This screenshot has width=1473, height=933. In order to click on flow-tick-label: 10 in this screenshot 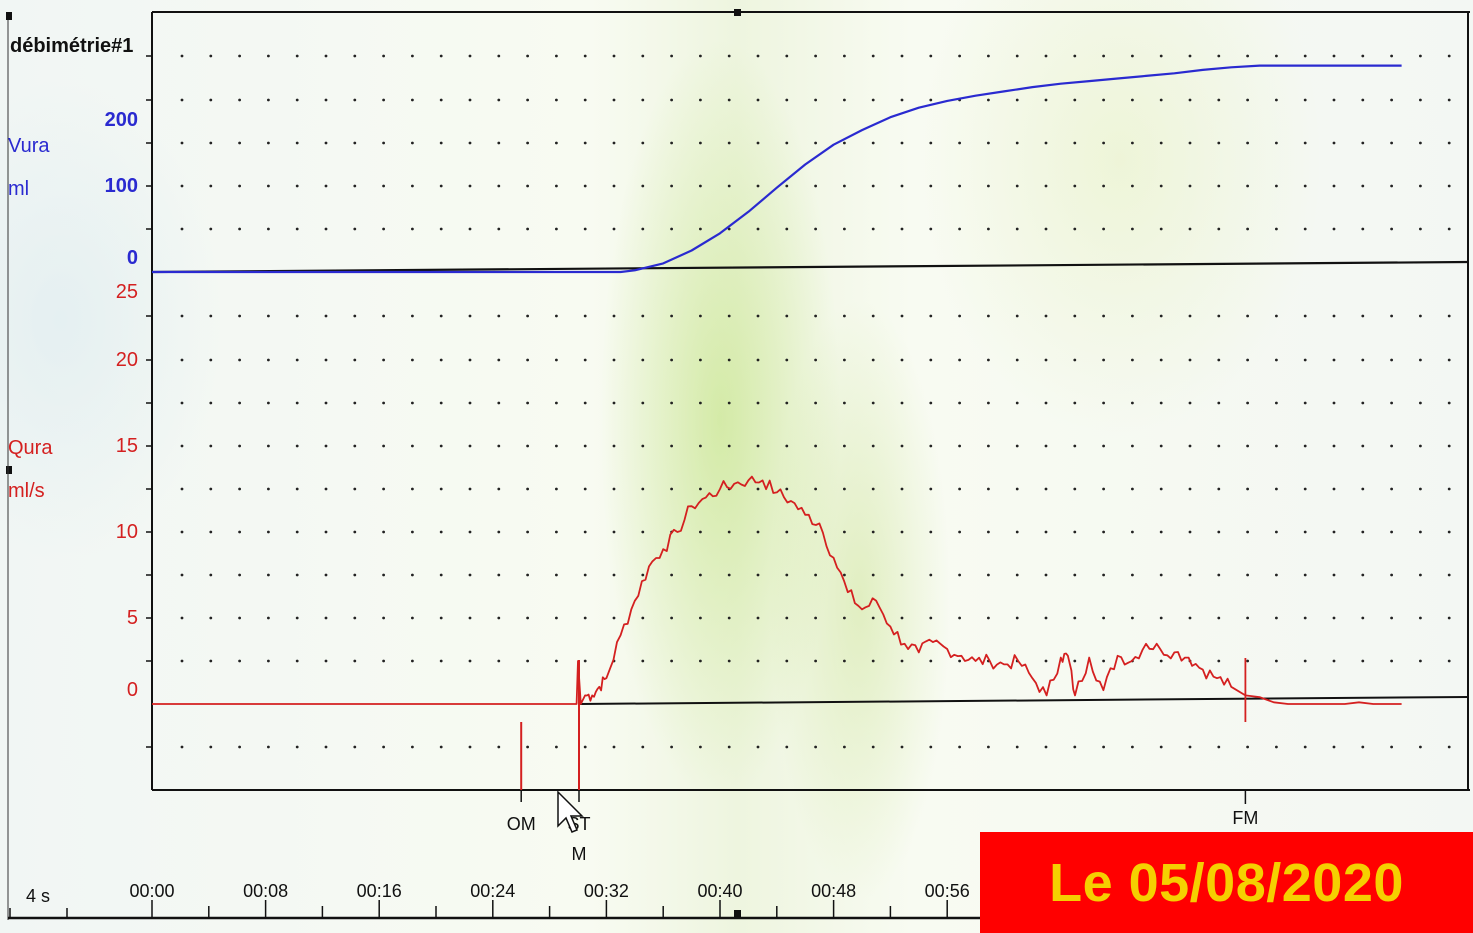, I will do `click(127, 532)`.